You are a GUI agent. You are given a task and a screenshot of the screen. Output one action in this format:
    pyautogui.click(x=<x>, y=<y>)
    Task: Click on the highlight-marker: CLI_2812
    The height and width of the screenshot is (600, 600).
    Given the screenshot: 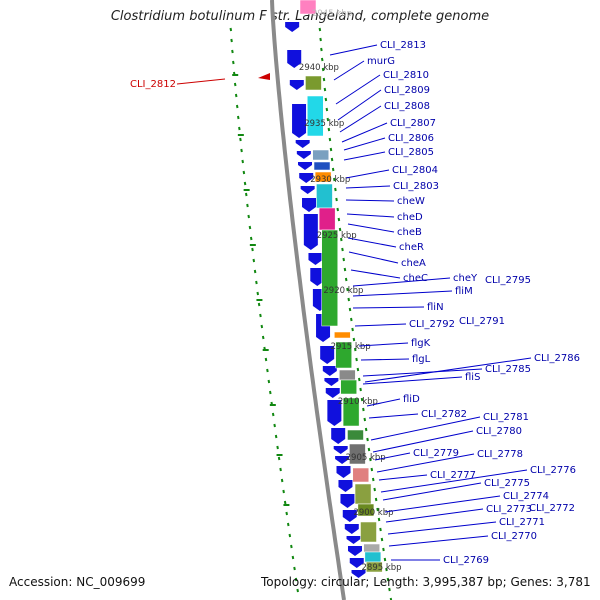 What is the action you would take?
    pyautogui.click(x=200, y=81)
    